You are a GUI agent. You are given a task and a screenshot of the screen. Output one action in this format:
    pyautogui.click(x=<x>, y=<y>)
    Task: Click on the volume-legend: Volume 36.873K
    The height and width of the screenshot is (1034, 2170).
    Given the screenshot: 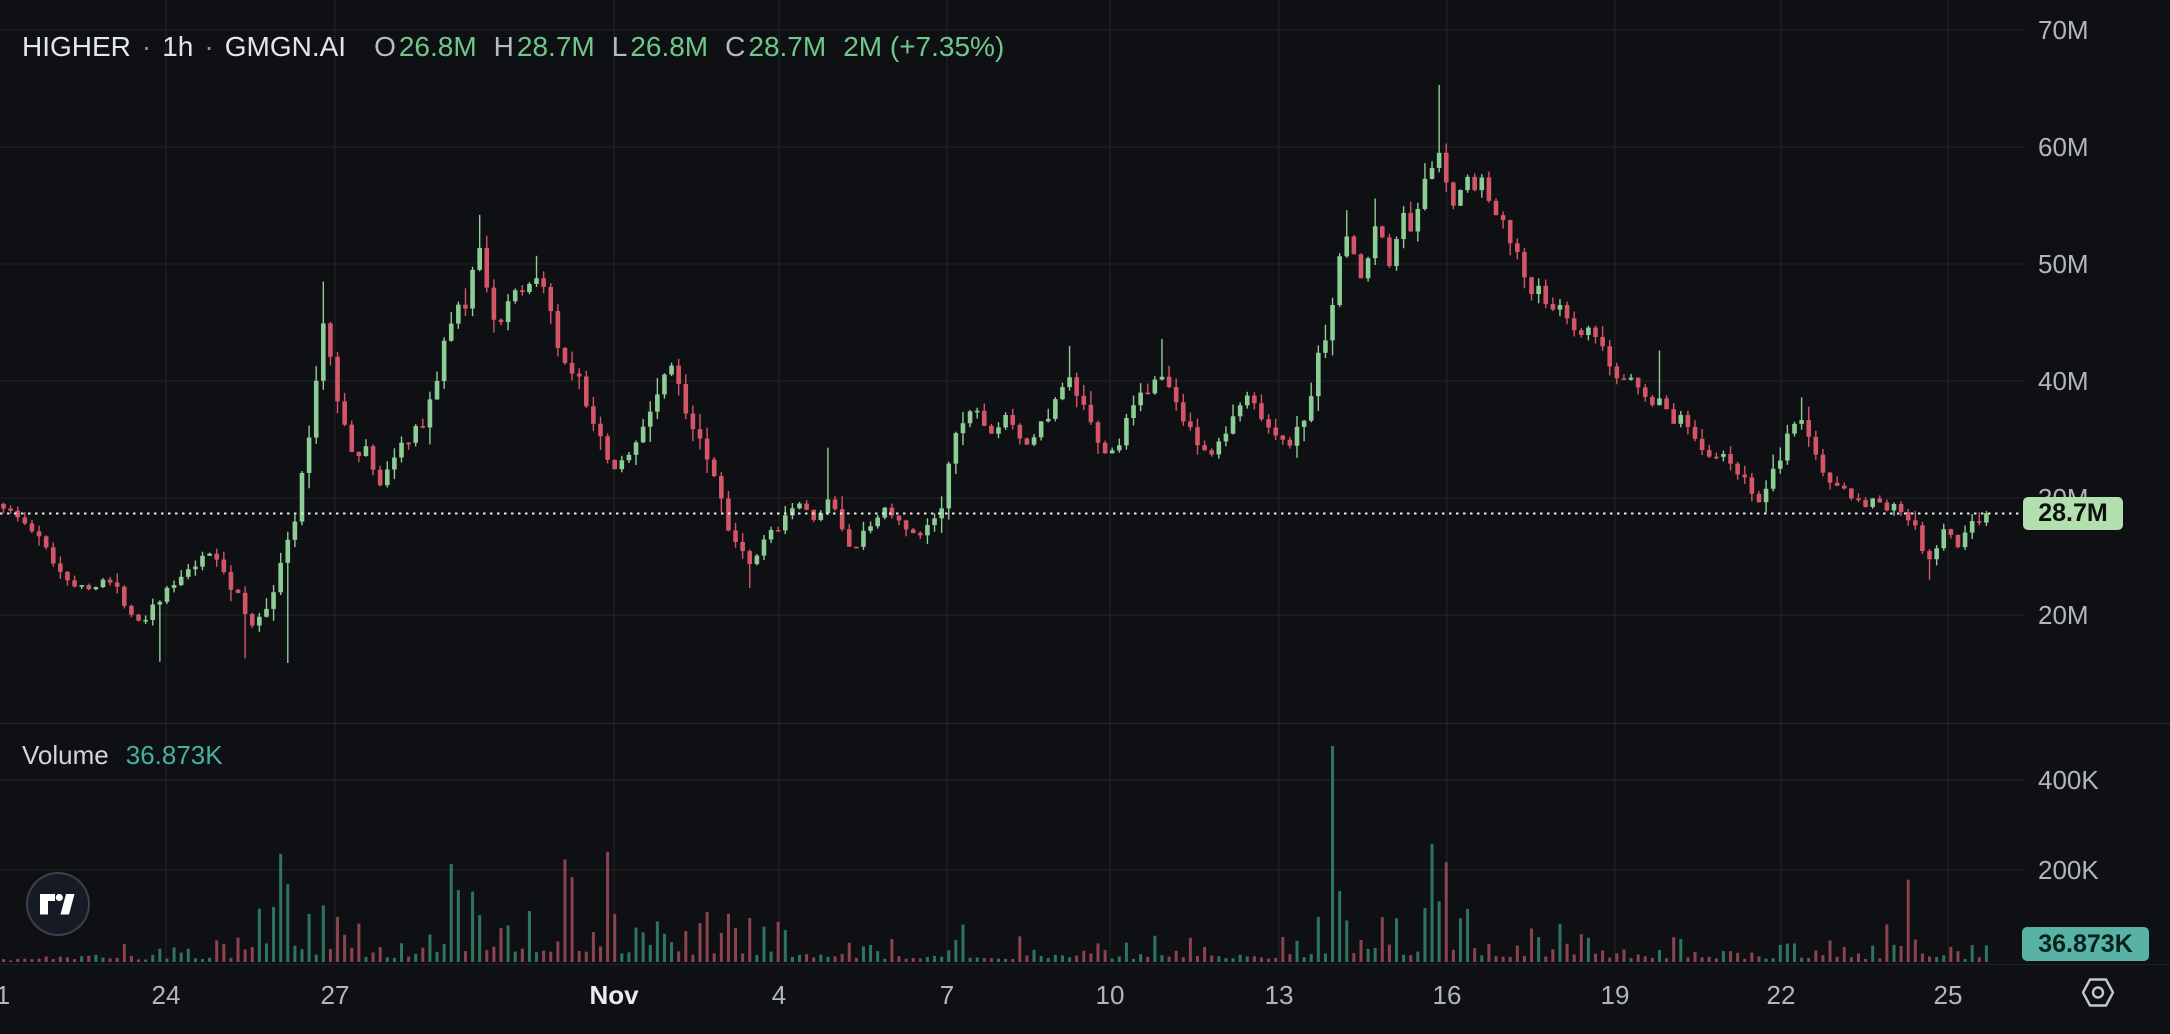 What is the action you would take?
    pyautogui.click(x=122, y=755)
    